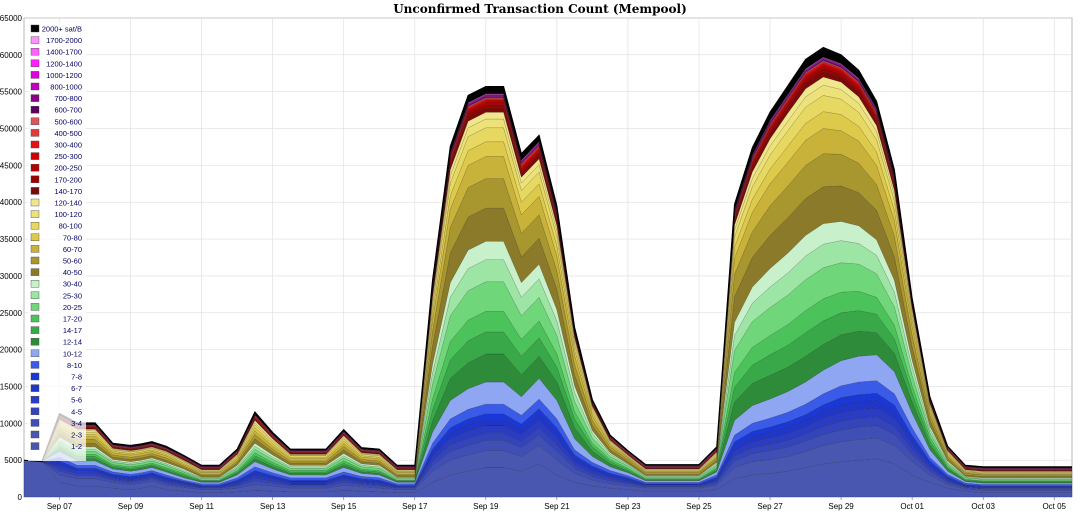 This screenshot has height=524, width=1080. I want to click on legend-label: 14-17, so click(72, 330).